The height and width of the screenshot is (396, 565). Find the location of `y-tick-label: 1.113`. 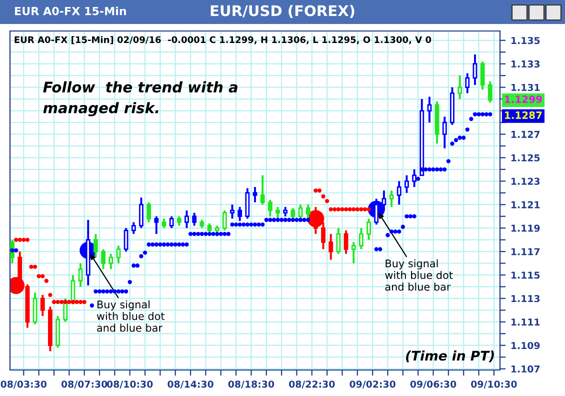

y-tick-label: 1.113 is located at coordinates (525, 298).